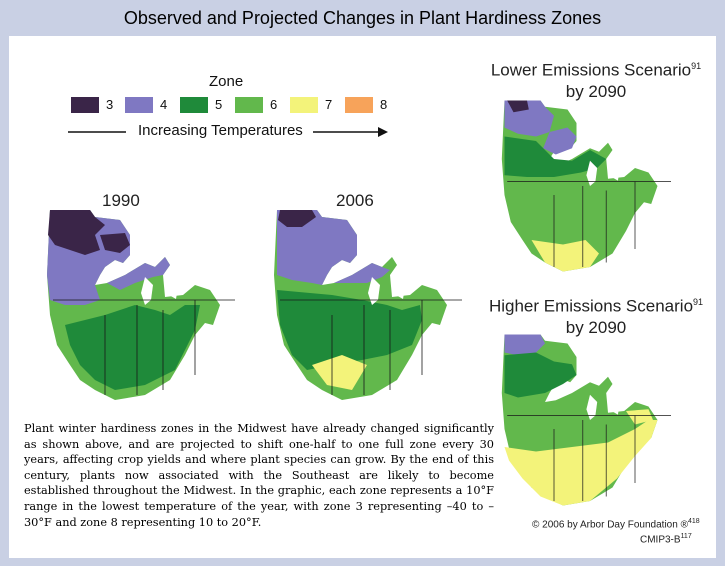 The height and width of the screenshot is (566, 725). What do you see at coordinates (586, 186) in the screenshot?
I see `map-lower-emissions-2090` at bounding box center [586, 186].